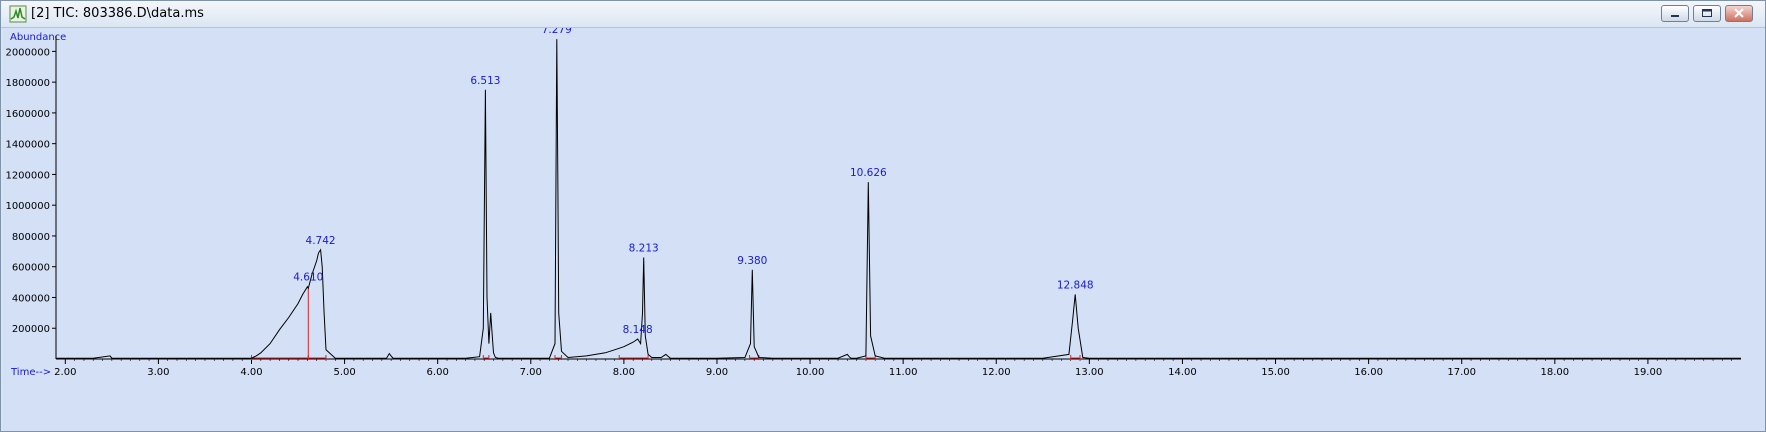 This screenshot has width=1766, height=432. I want to click on y-tick-label: 1400000, so click(27, 145).